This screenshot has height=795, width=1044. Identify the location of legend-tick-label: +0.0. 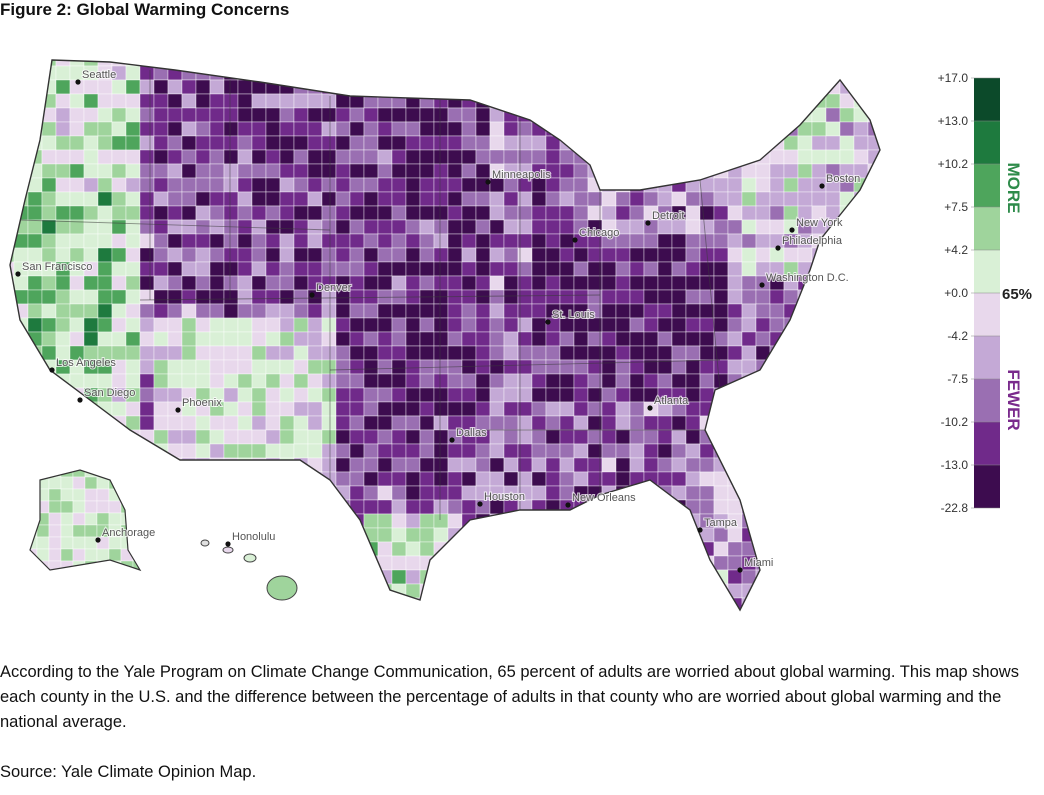
(956, 293).